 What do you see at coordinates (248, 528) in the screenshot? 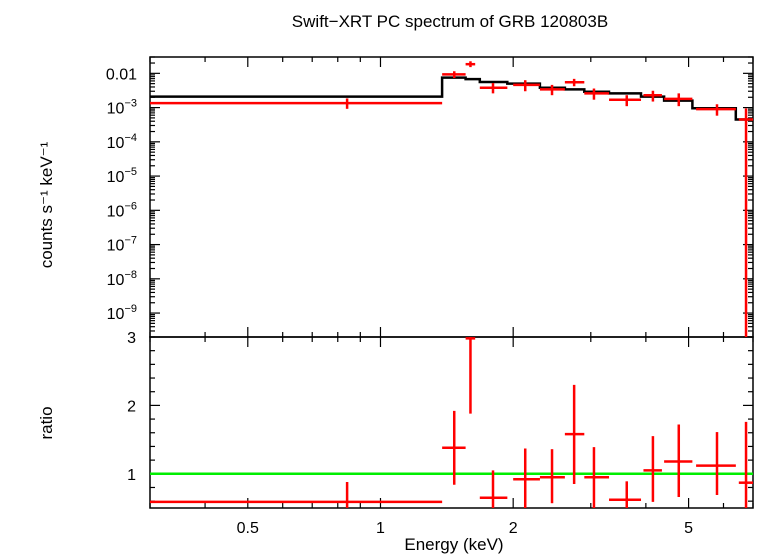
I see `x-tick-label: 0.5` at bounding box center [248, 528].